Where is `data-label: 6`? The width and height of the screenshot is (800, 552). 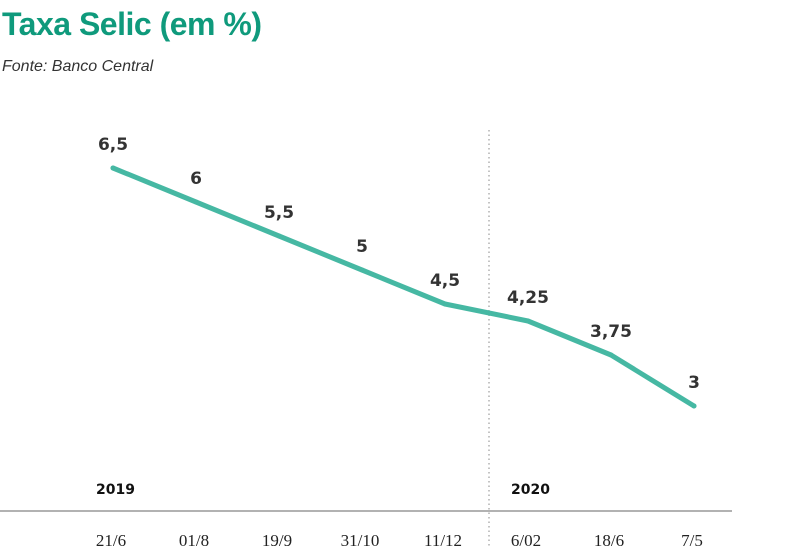 data-label: 6 is located at coordinates (196, 179).